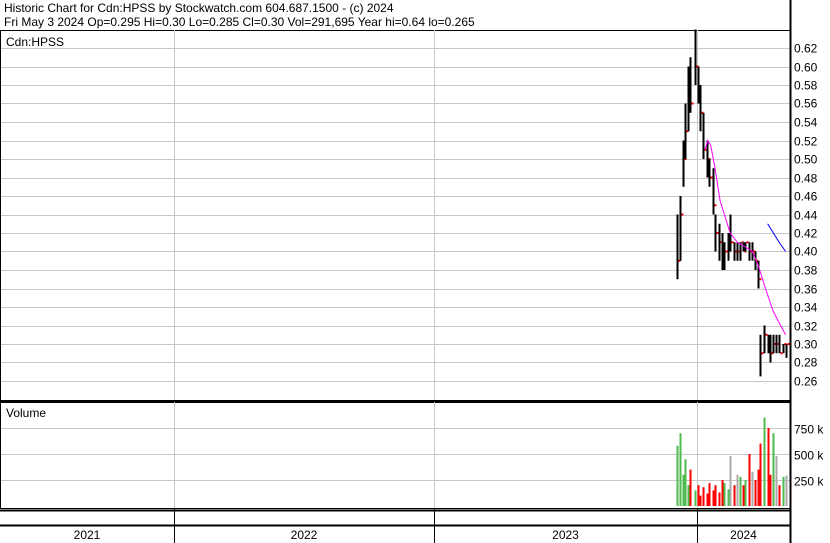  What do you see at coordinates (806, 252) in the screenshot?
I see `price-tick-label: 0.40` at bounding box center [806, 252].